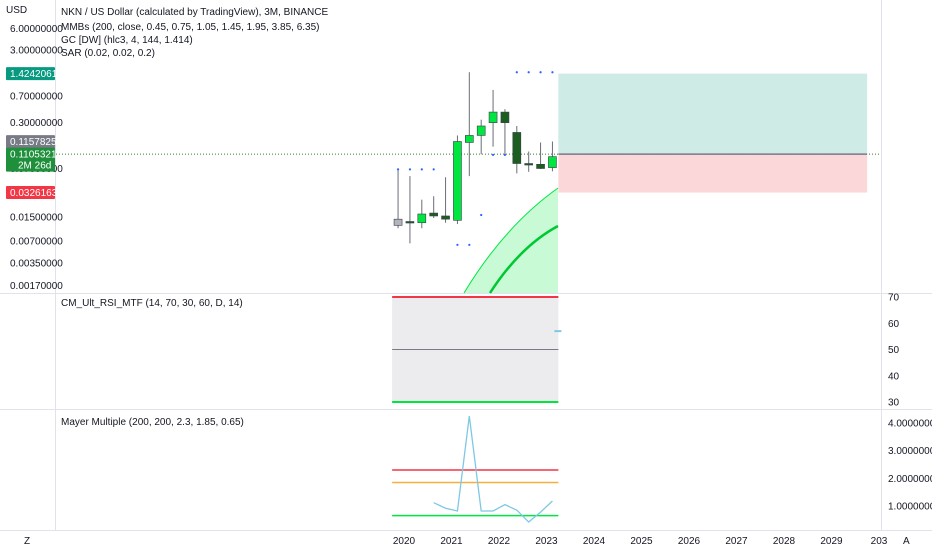 The image size is (932, 550). I want to click on time-tick: 2025, so click(641, 541).